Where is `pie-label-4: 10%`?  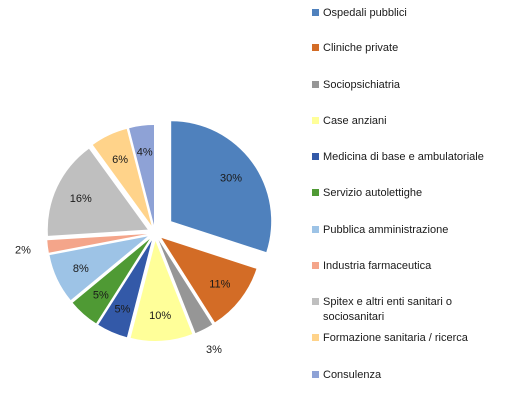 pie-label-4: 10% is located at coordinates (160, 316).